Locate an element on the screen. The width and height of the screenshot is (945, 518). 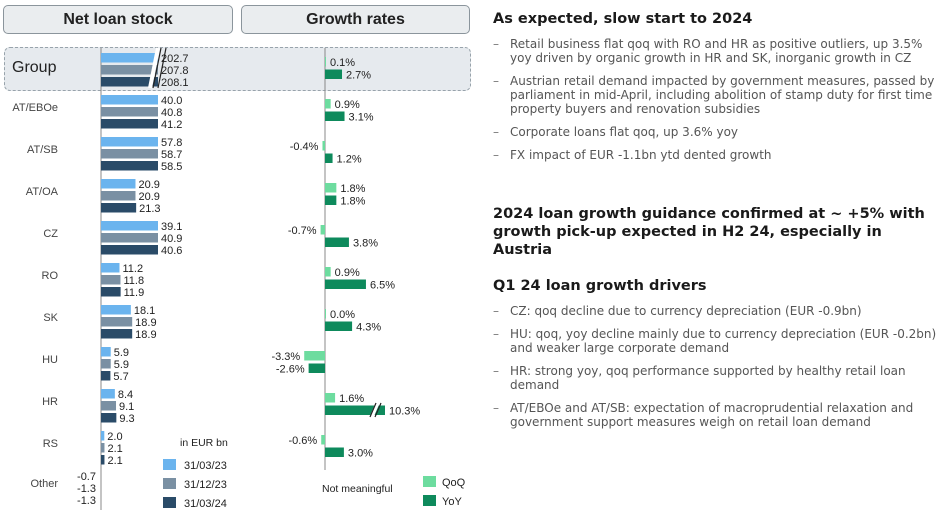
category-label: RS is located at coordinates (50, 444).